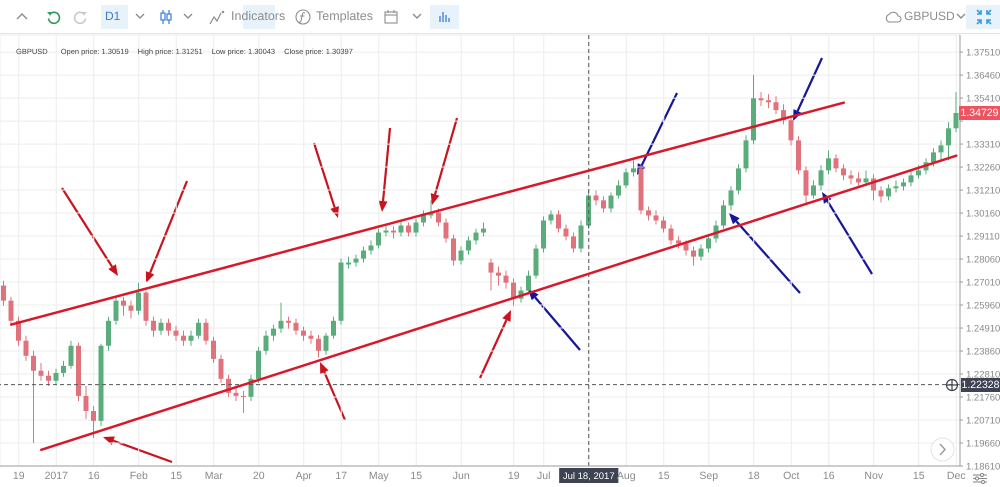 The height and width of the screenshot is (487, 1000). What do you see at coordinates (983, 467) in the screenshot?
I see `y-tick-label: 1.18610` at bounding box center [983, 467].